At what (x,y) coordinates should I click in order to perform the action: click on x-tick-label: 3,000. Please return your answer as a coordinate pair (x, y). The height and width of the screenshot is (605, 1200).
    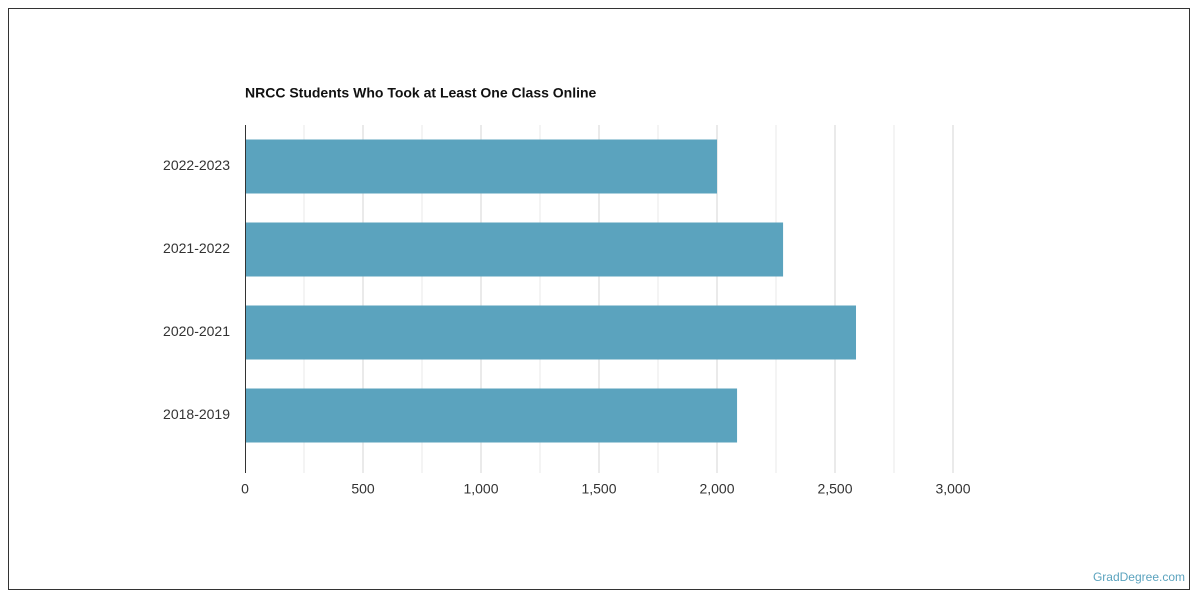
    Looking at the image, I should click on (952, 489).